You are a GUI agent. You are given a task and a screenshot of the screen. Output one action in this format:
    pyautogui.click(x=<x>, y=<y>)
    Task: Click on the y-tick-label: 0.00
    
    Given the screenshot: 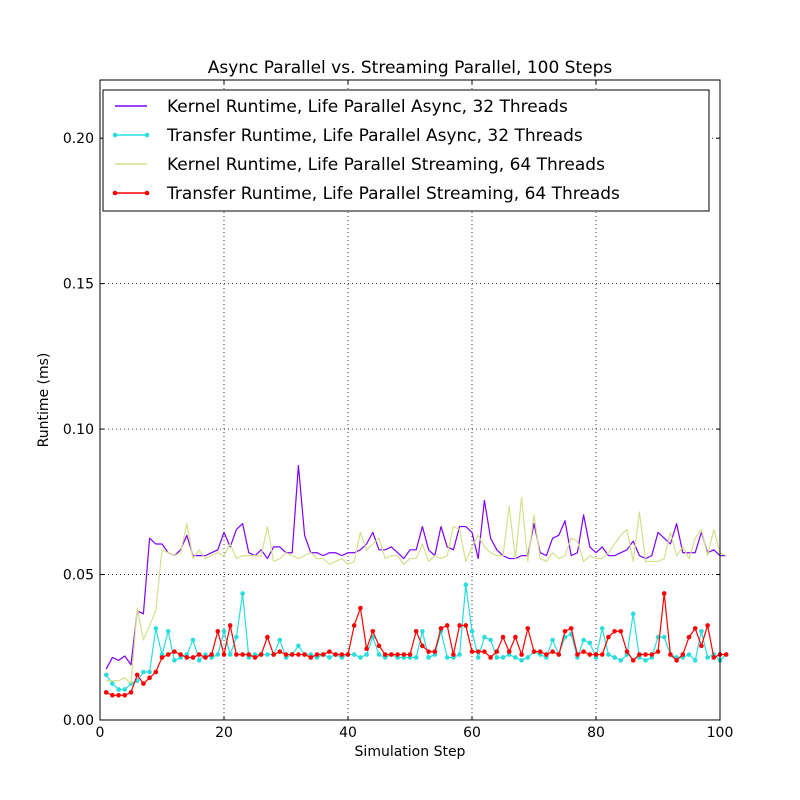 What is the action you would take?
    pyautogui.click(x=78, y=721)
    